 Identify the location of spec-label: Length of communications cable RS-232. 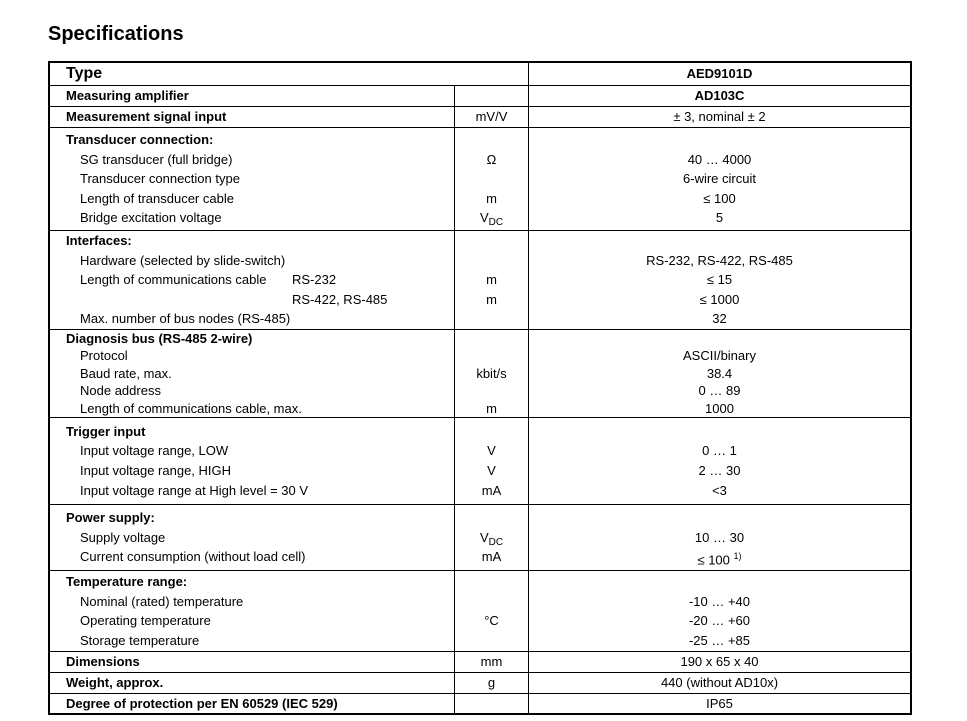
(260, 280).